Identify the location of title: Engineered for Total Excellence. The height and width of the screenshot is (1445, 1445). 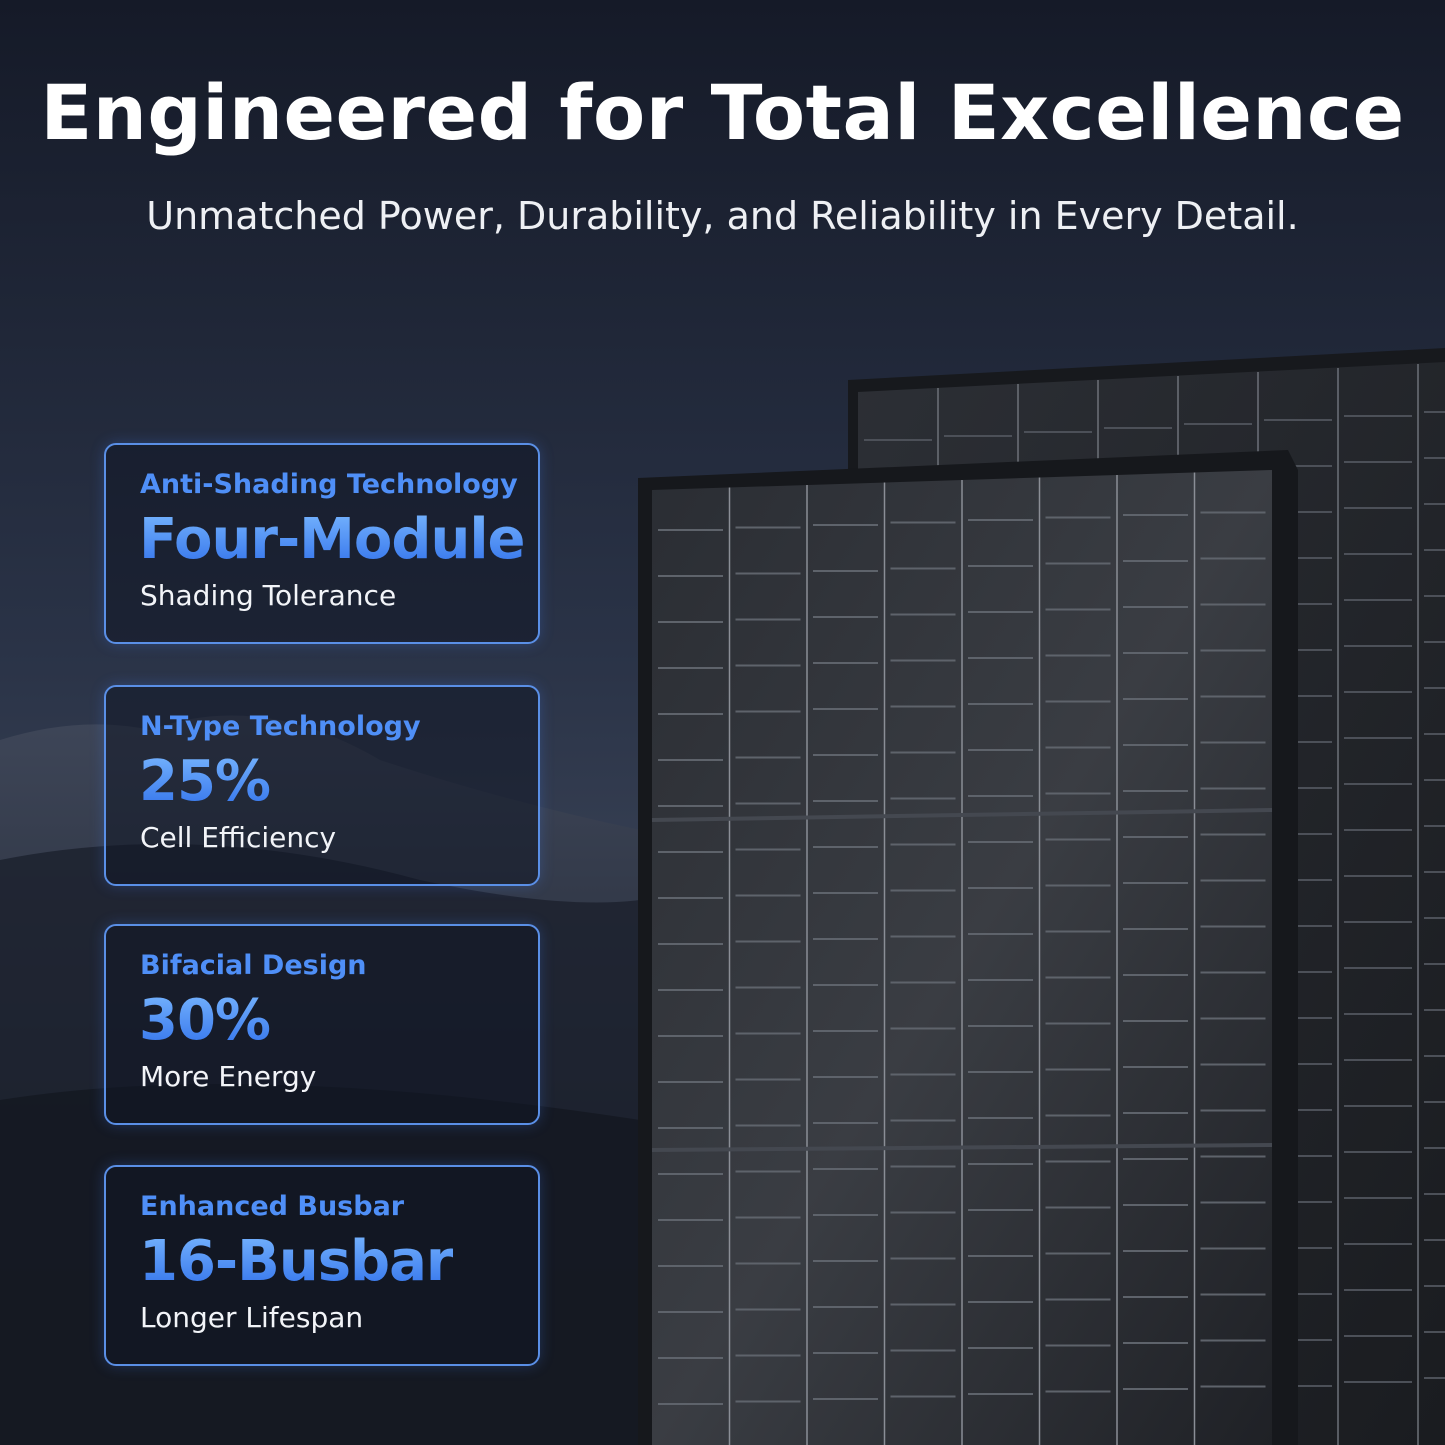
(722, 112).